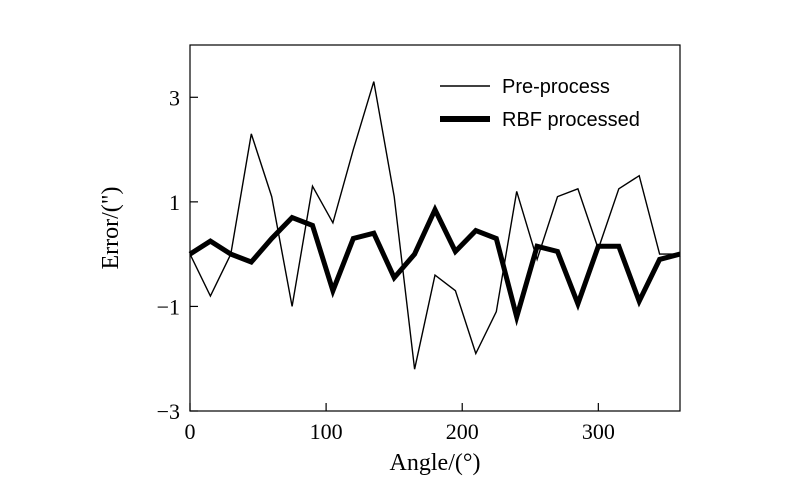 The width and height of the screenshot is (800, 480). I want to click on y-tick-label: −1, so click(168, 306).